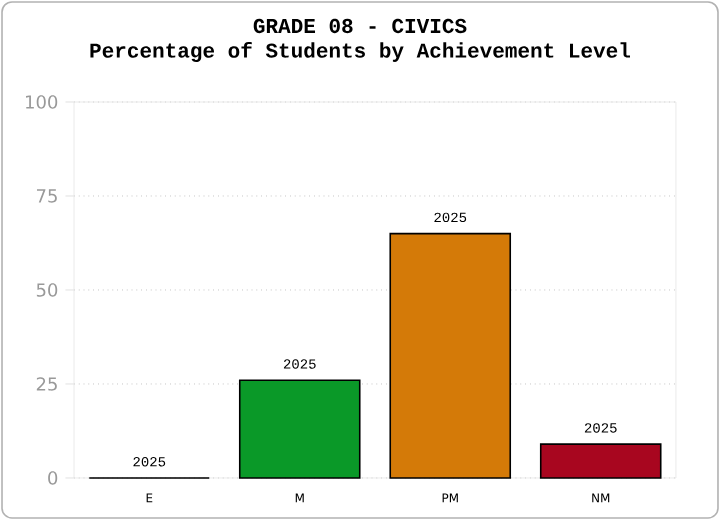 The height and width of the screenshot is (520, 720). What do you see at coordinates (53, 478) in the screenshot?
I see `y-tick-label: 0` at bounding box center [53, 478].